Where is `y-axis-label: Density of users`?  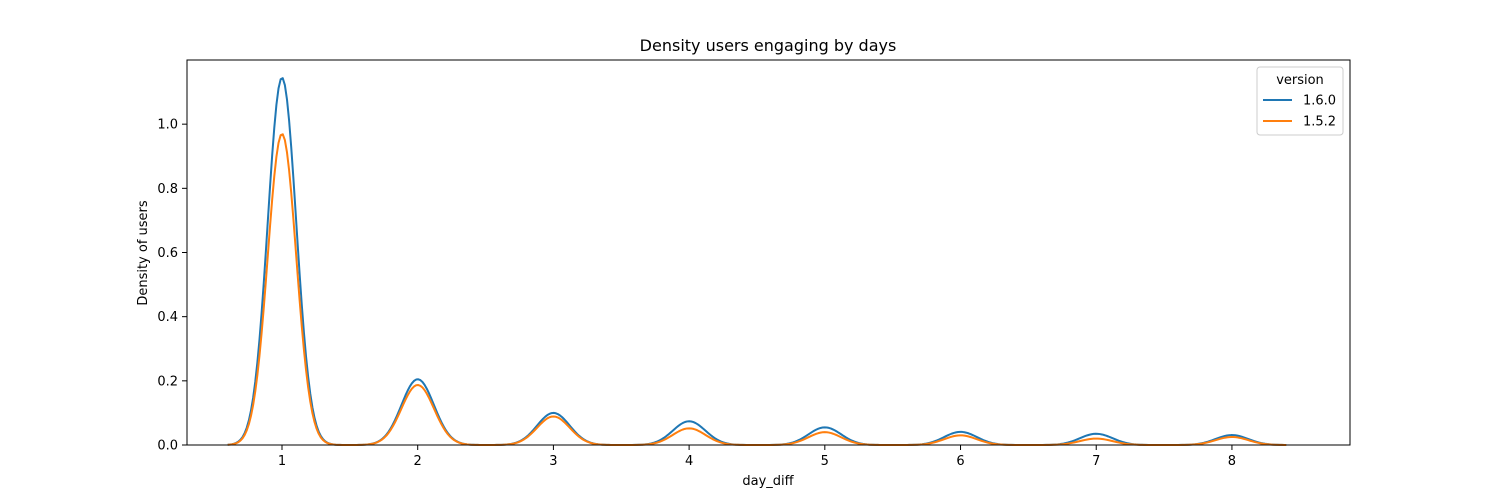
y-axis-label: Density of users is located at coordinates (143, 253).